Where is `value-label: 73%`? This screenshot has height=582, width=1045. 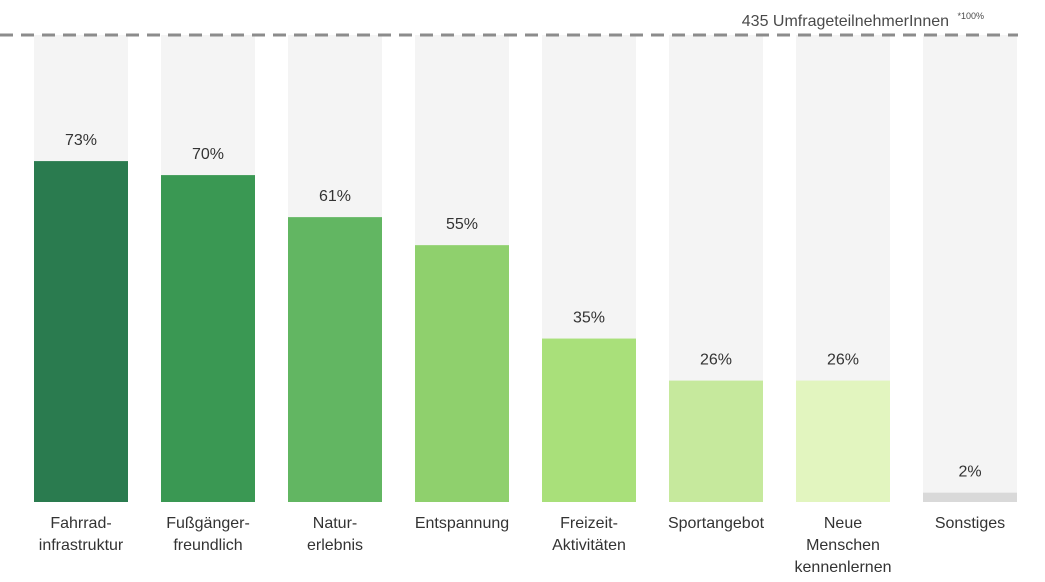 value-label: 73% is located at coordinates (81, 140).